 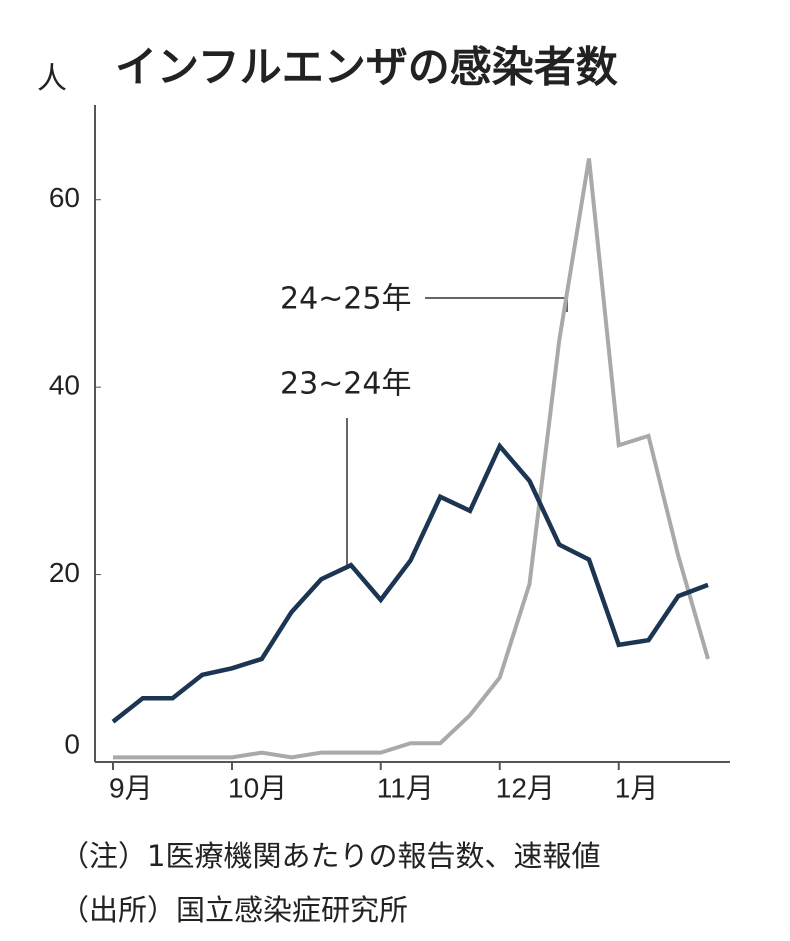 I want to click on x-tick-label: 12月, so click(x=525, y=787).